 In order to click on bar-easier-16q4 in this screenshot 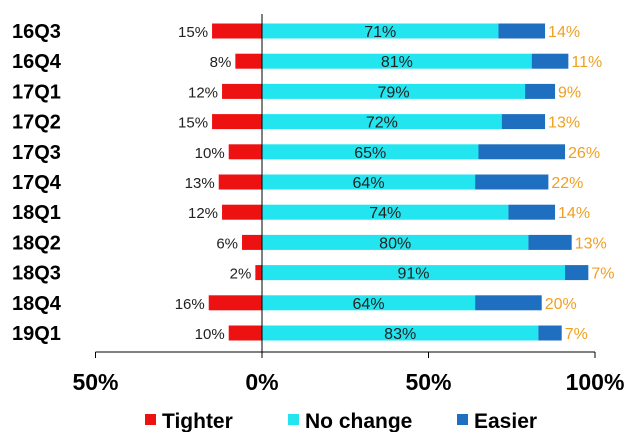, I will do `click(550, 61)`.